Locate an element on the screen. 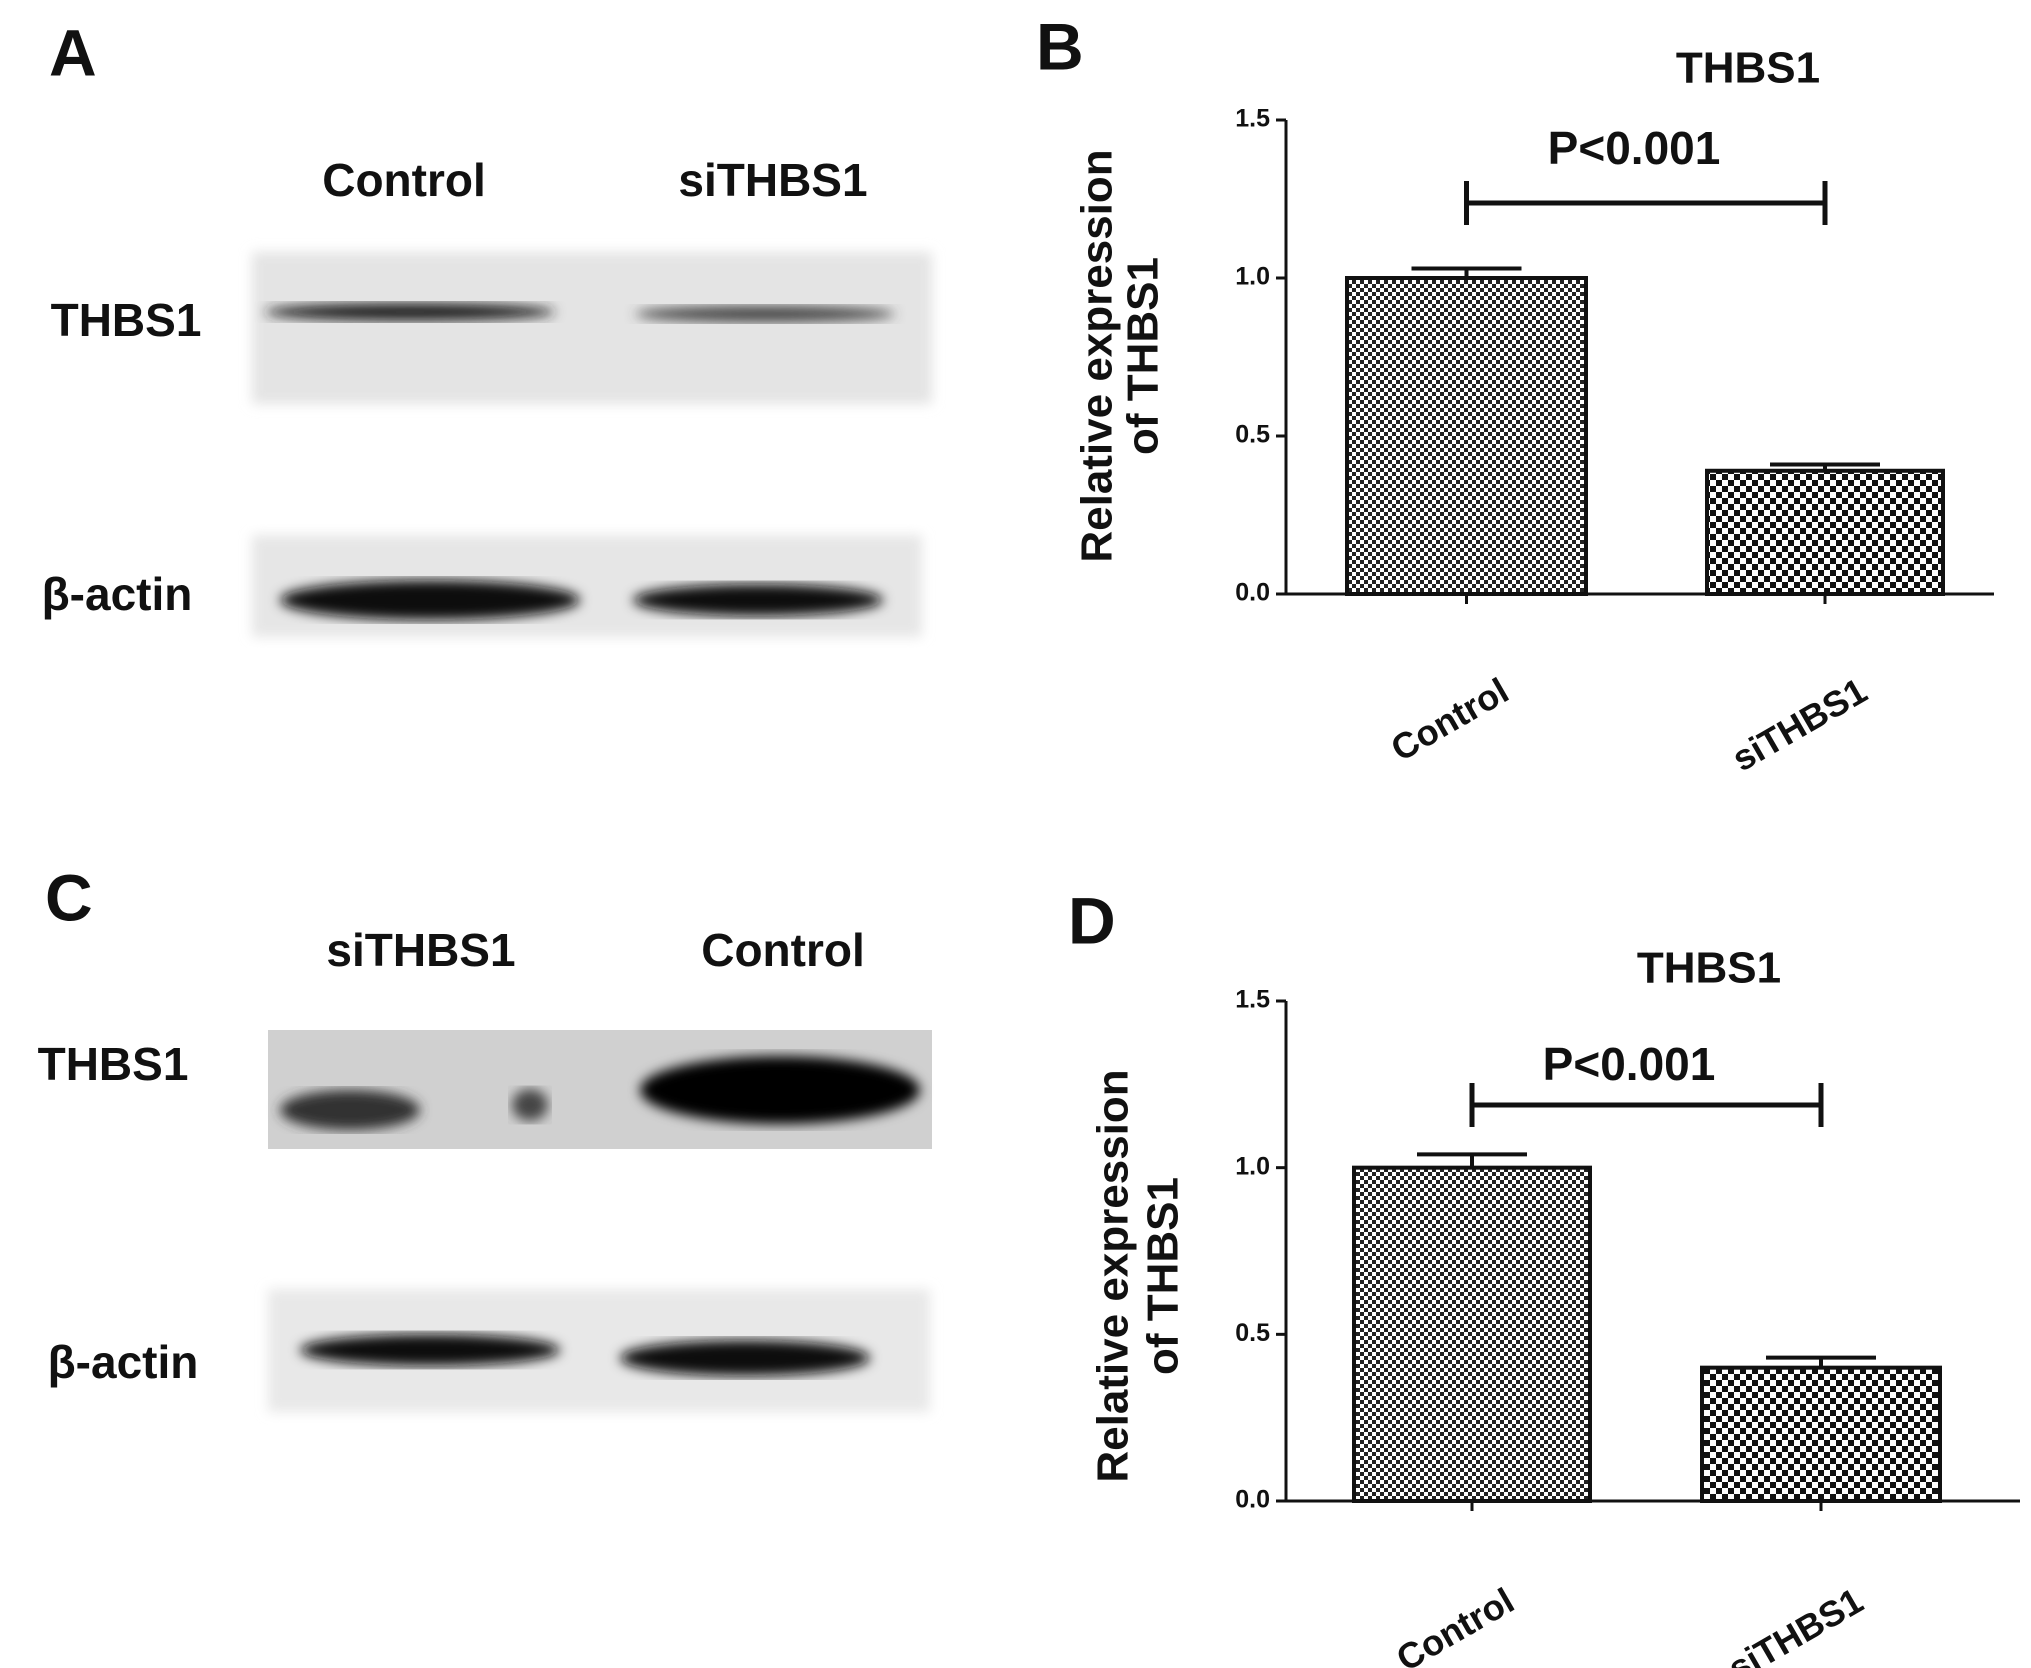 The width and height of the screenshot is (2031, 1668). panel-letter: C is located at coordinates (69, 897).